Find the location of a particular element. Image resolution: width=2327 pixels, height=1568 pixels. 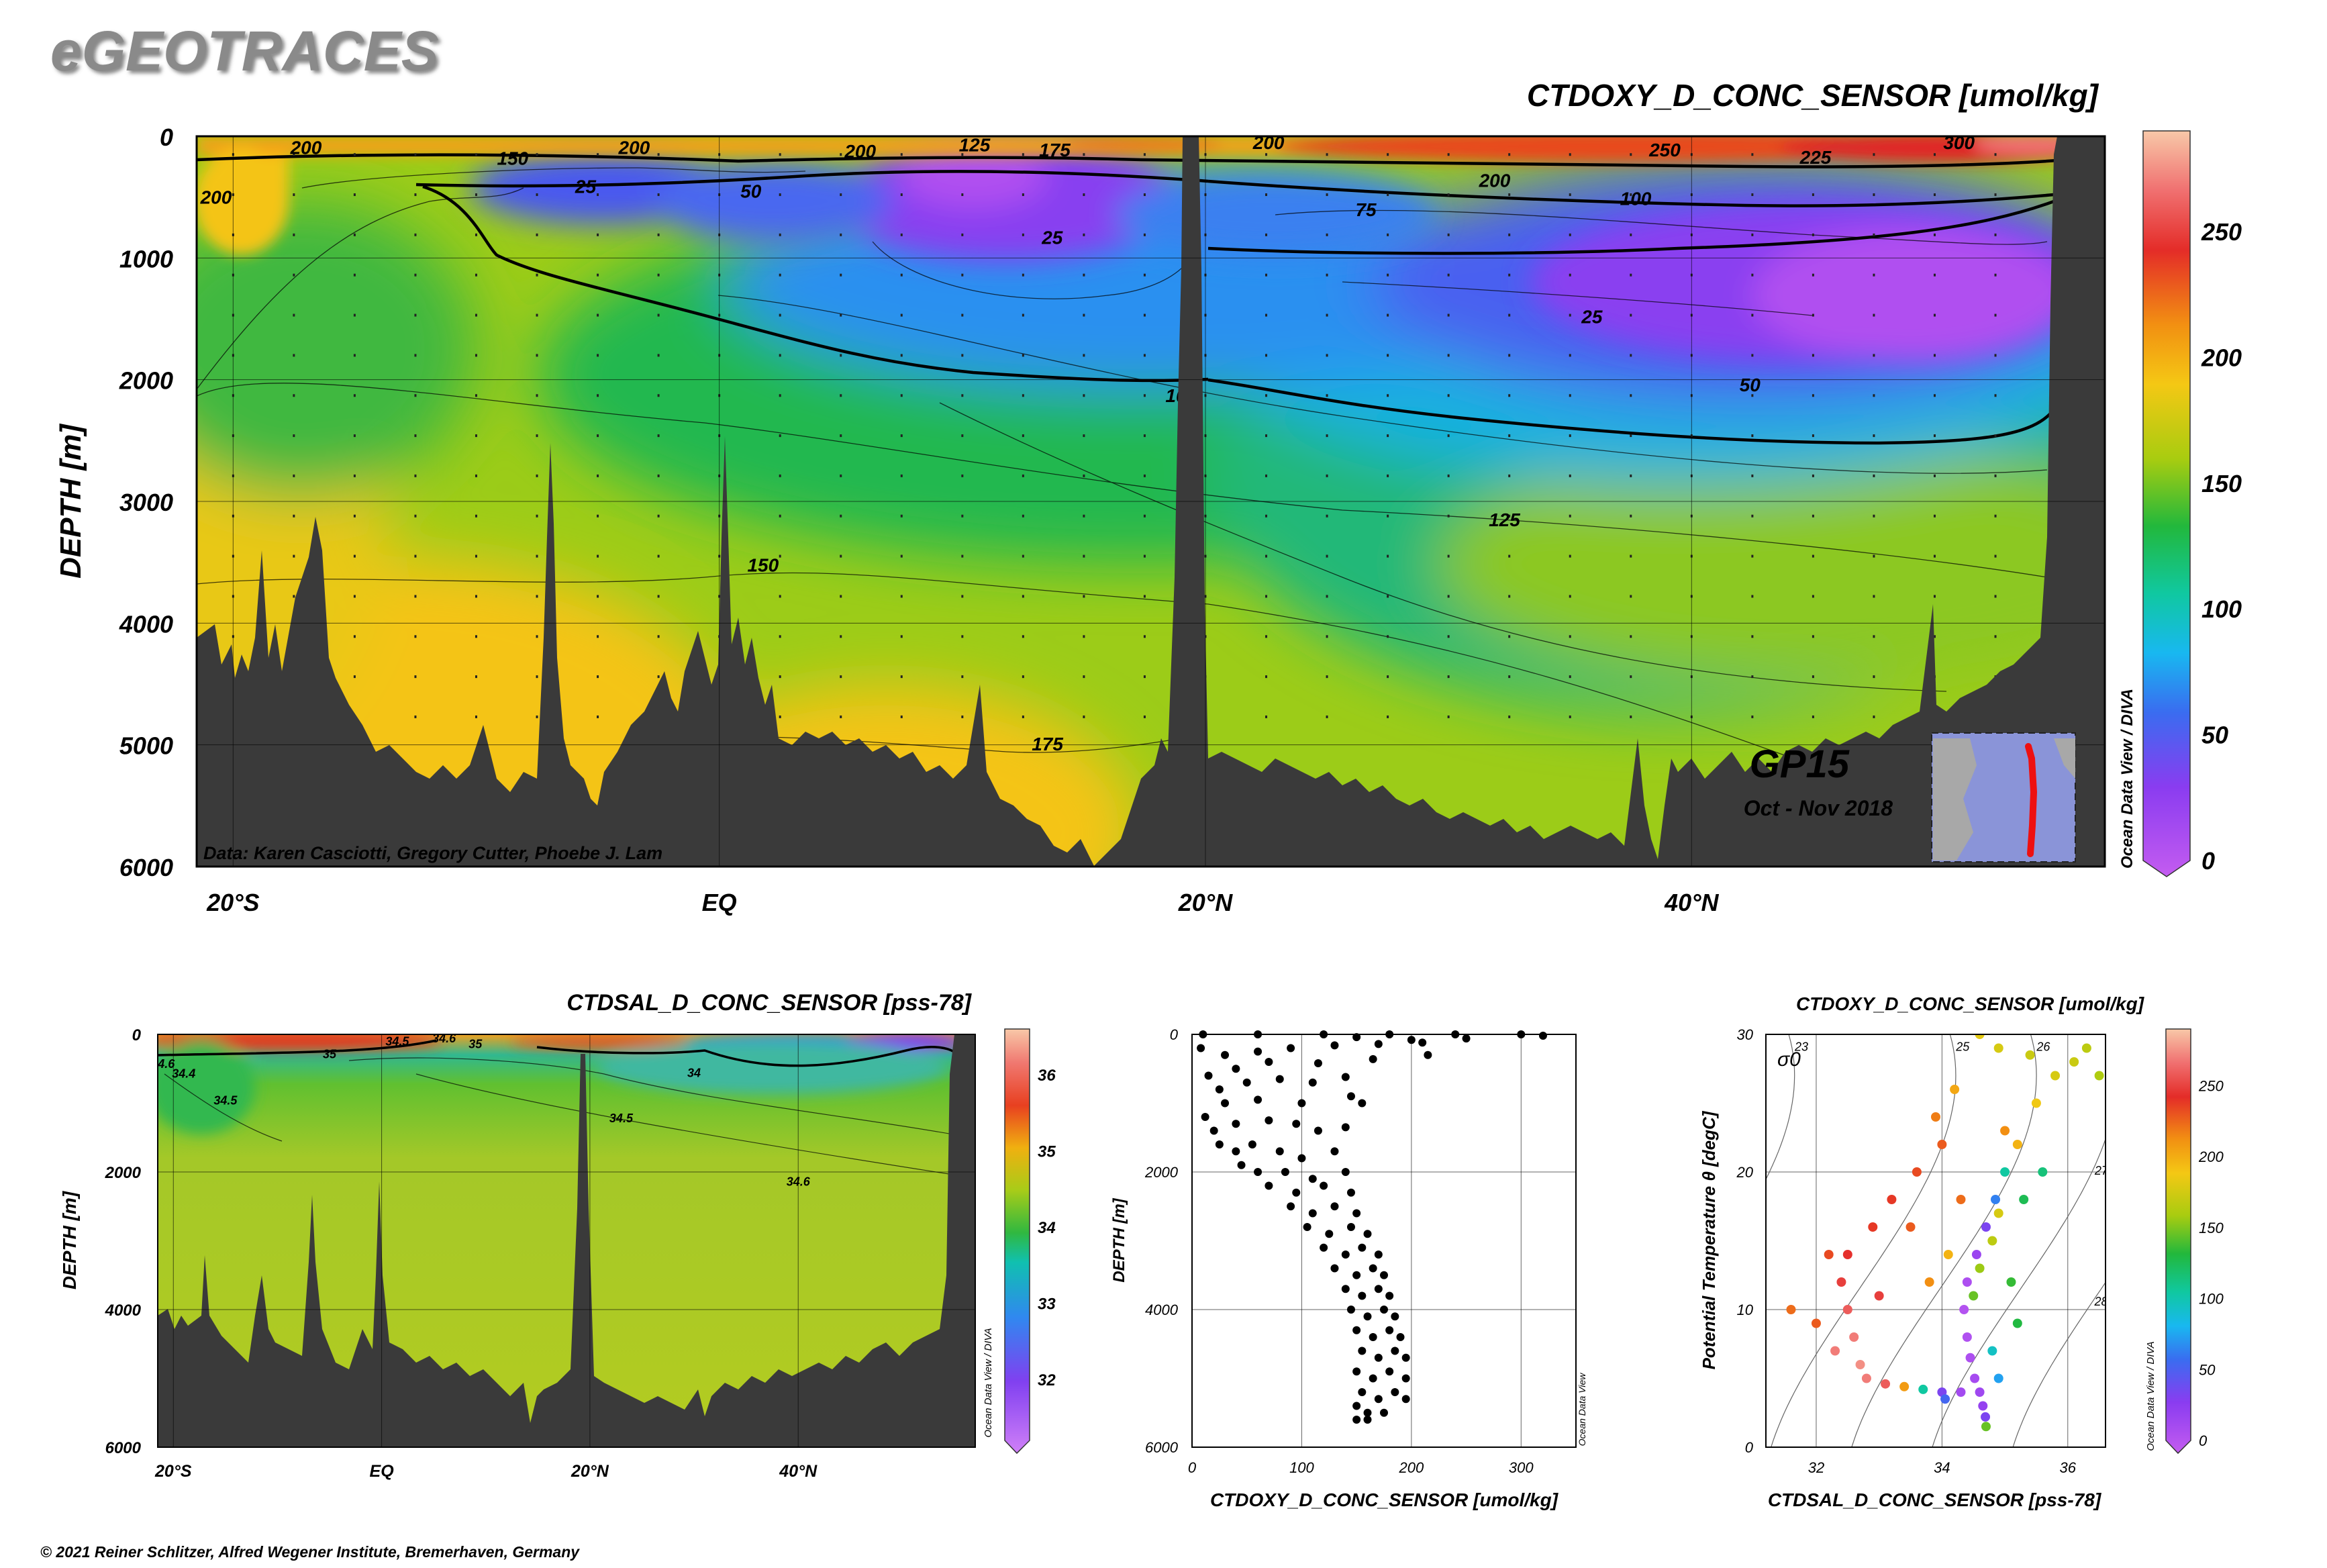

colorbar-tick-label: 32 is located at coordinates (1047, 1380).